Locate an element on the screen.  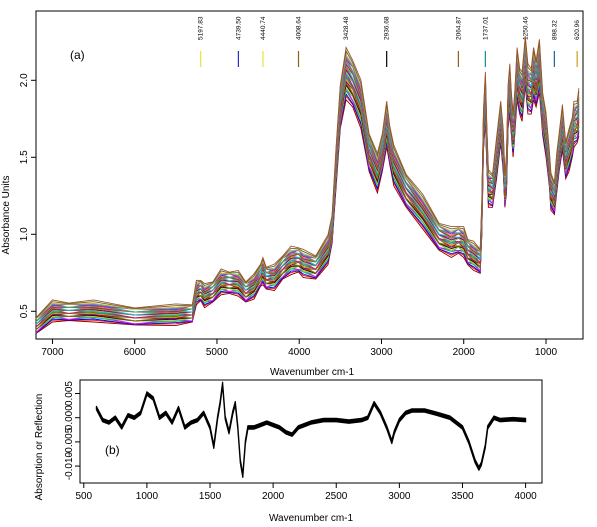
marker-label: 4008.64 is located at coordinates (299, 28).